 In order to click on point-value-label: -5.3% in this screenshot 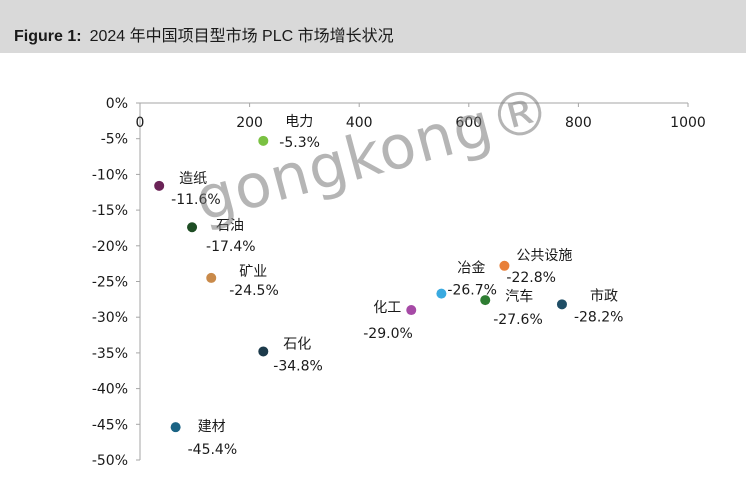, I will do `click(299, 143)`.